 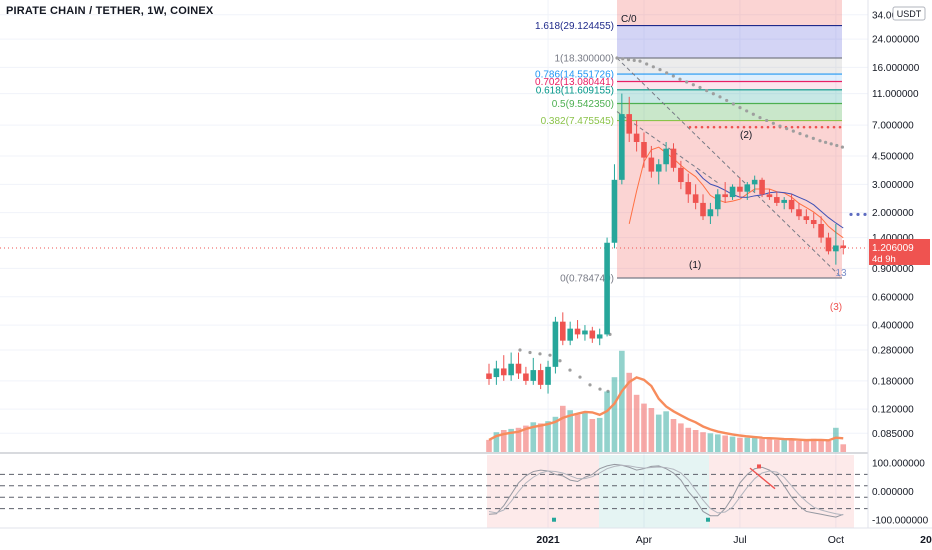 I want to click on osc-tick-label: -100.000000, so click(x=900, y=521).